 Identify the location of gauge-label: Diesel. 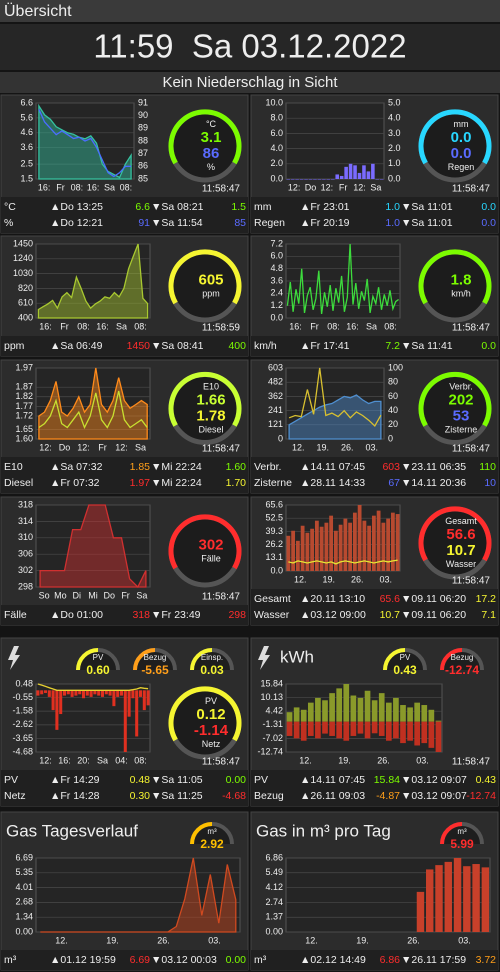
(210, 429).